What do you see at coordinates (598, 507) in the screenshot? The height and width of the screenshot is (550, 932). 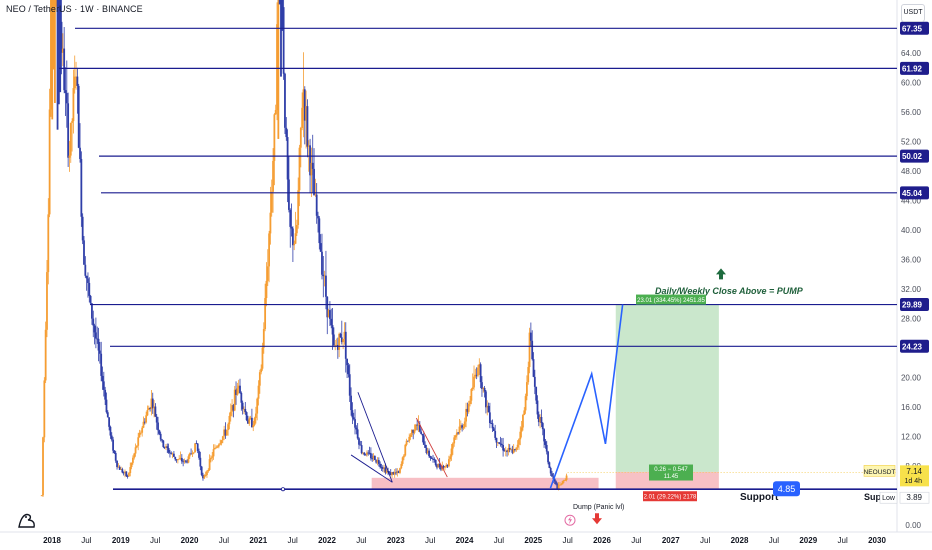 I see `dump-annotation: Dump (Panic lvl)` at bounding box center [598, 507].